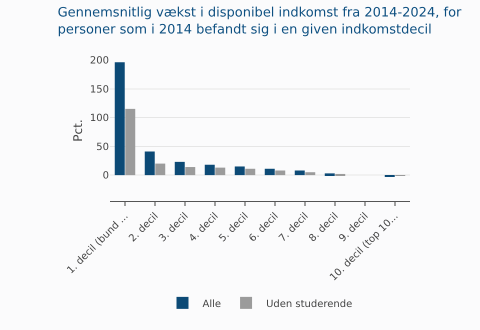 Image resolution: width=480 pixels, height=330 pixels. Describe the element at coordinates (212, 304) in the screenshot. I see `legend-label: Alle` at that location.